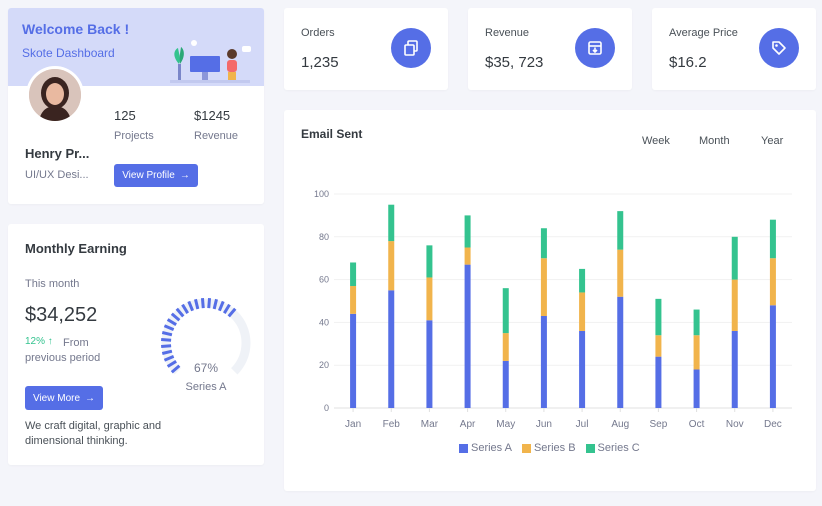 This screenshot has width=822, height=506. Describe the element at coordinates (207, 387) in the screenshot. I see `gauge-series-label: Series A` at that location.